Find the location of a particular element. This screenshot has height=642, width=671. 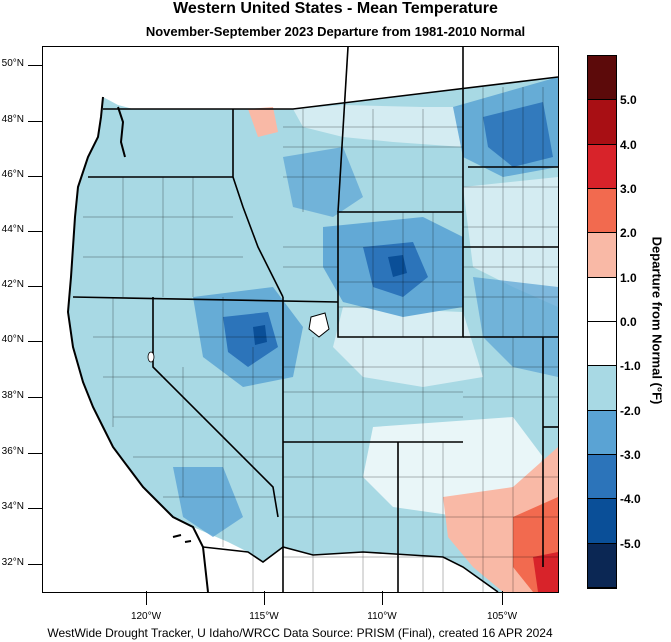

lat-label-34: 34°N is located at coordinates (12, 506).